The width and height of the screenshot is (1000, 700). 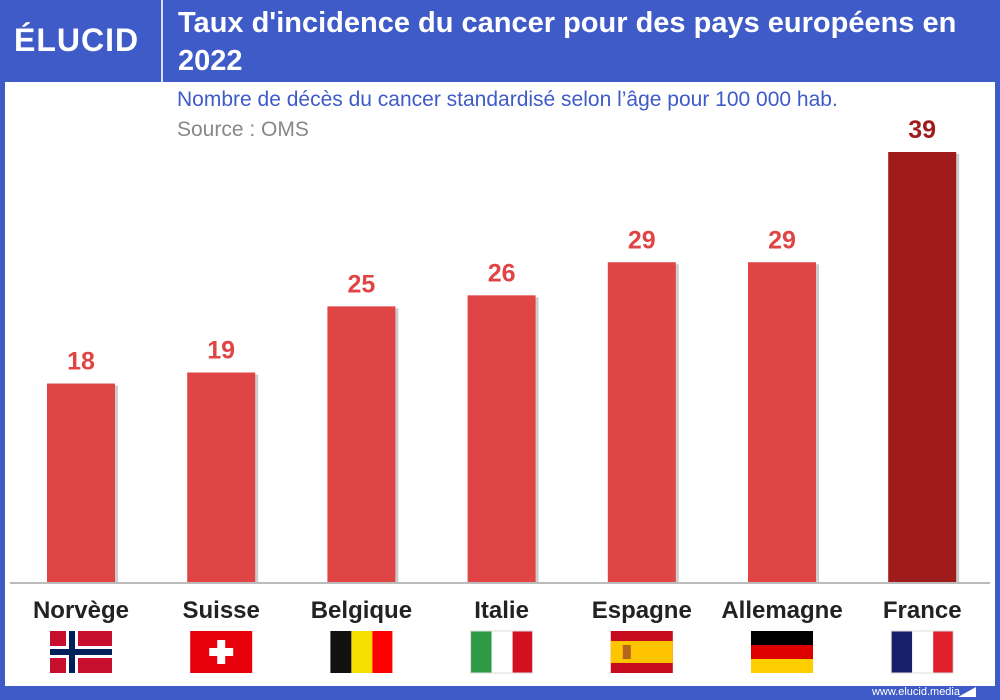 What do you see at coordinates (162, 41) in the screenshot?
I see `header-divider` at bounding box center [162, 41].